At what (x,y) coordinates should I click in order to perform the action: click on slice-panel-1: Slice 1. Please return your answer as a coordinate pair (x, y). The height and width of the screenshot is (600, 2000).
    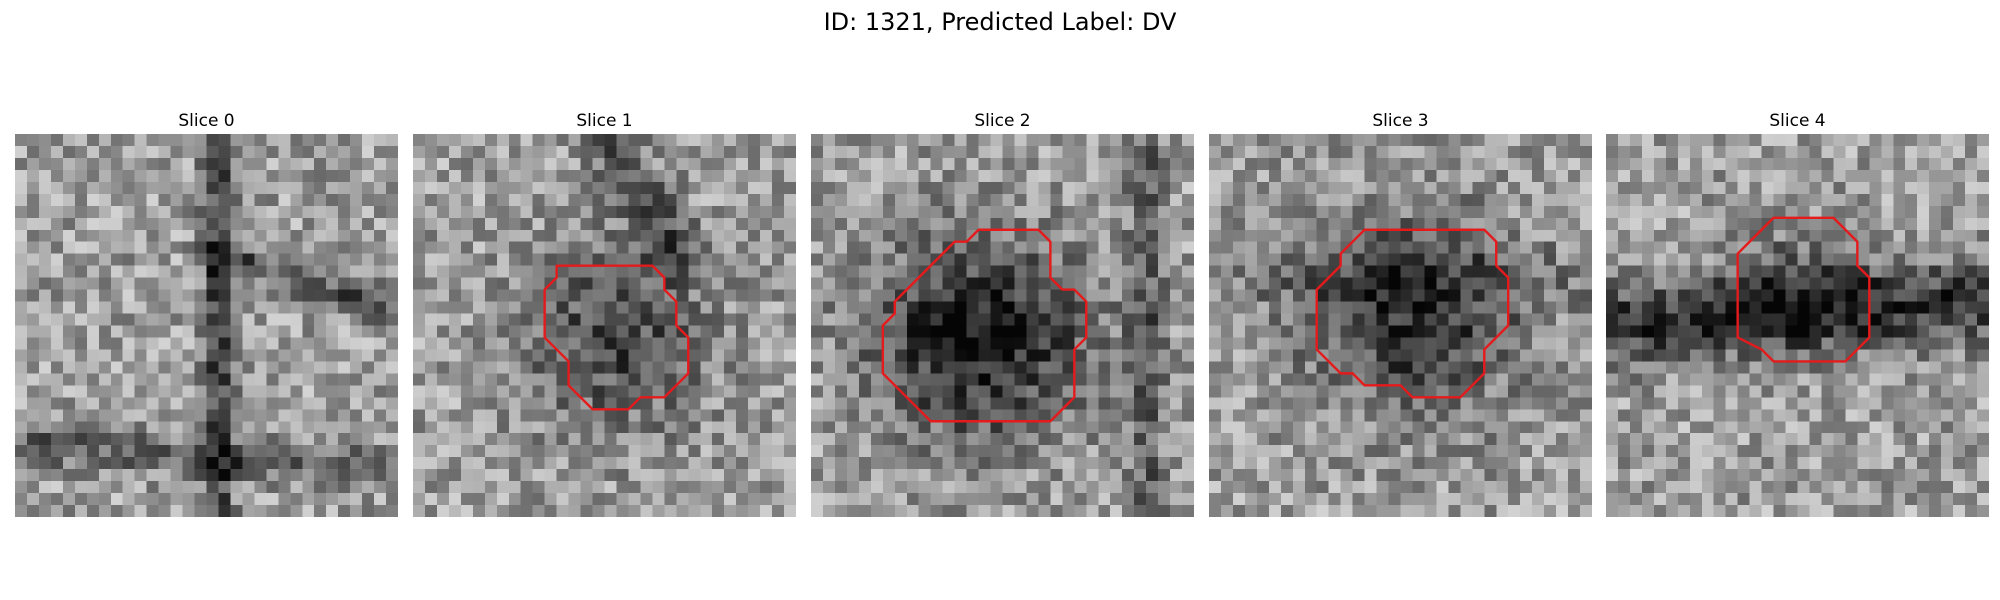
    Looking at the image, I should click on (604, 315).